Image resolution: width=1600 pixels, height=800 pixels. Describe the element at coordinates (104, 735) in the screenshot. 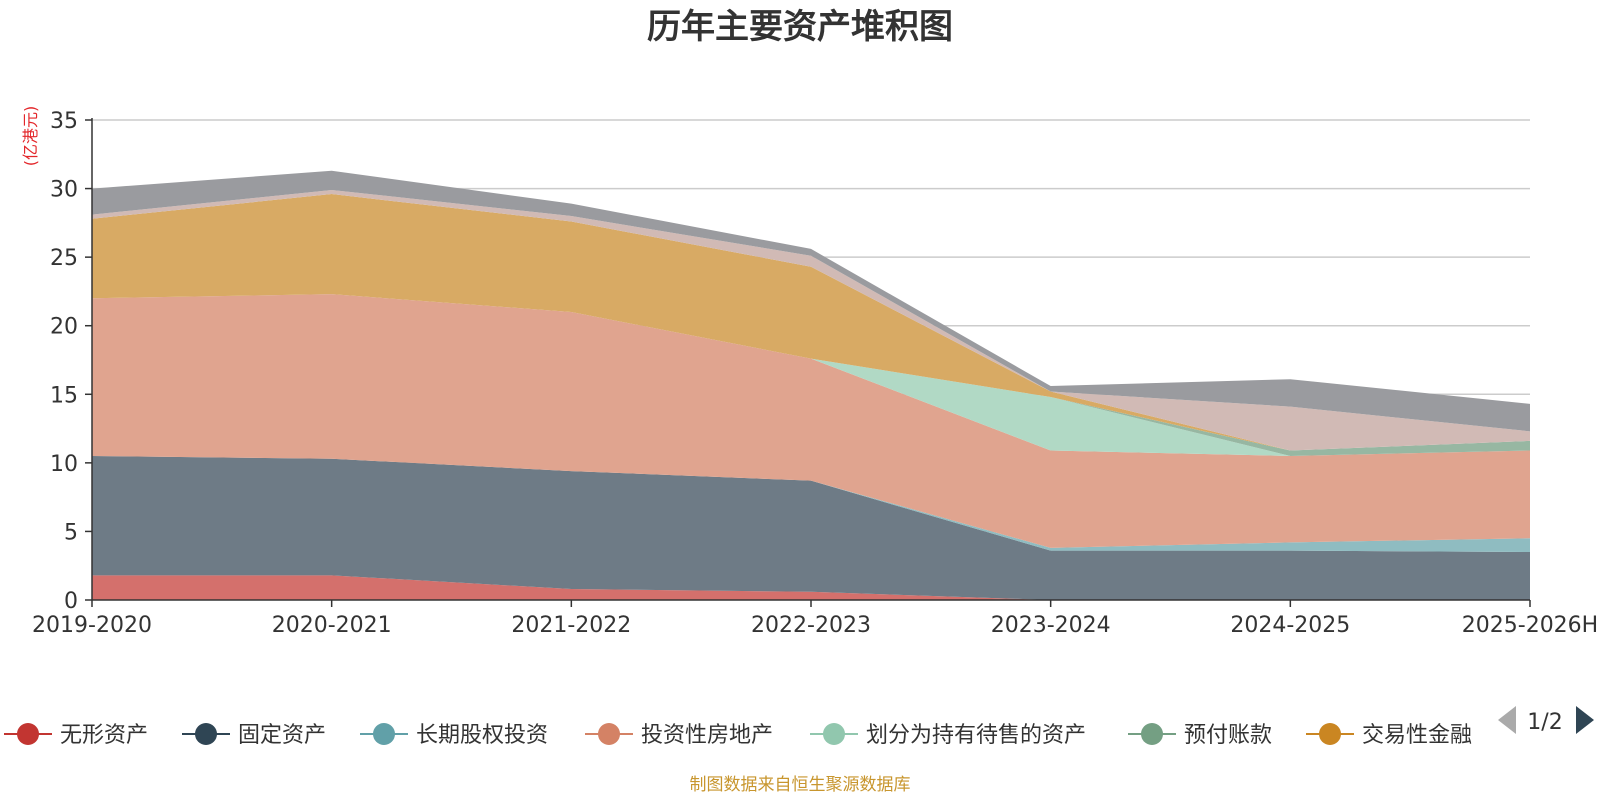

I see `legend-label-0: 无形资产` at that location.